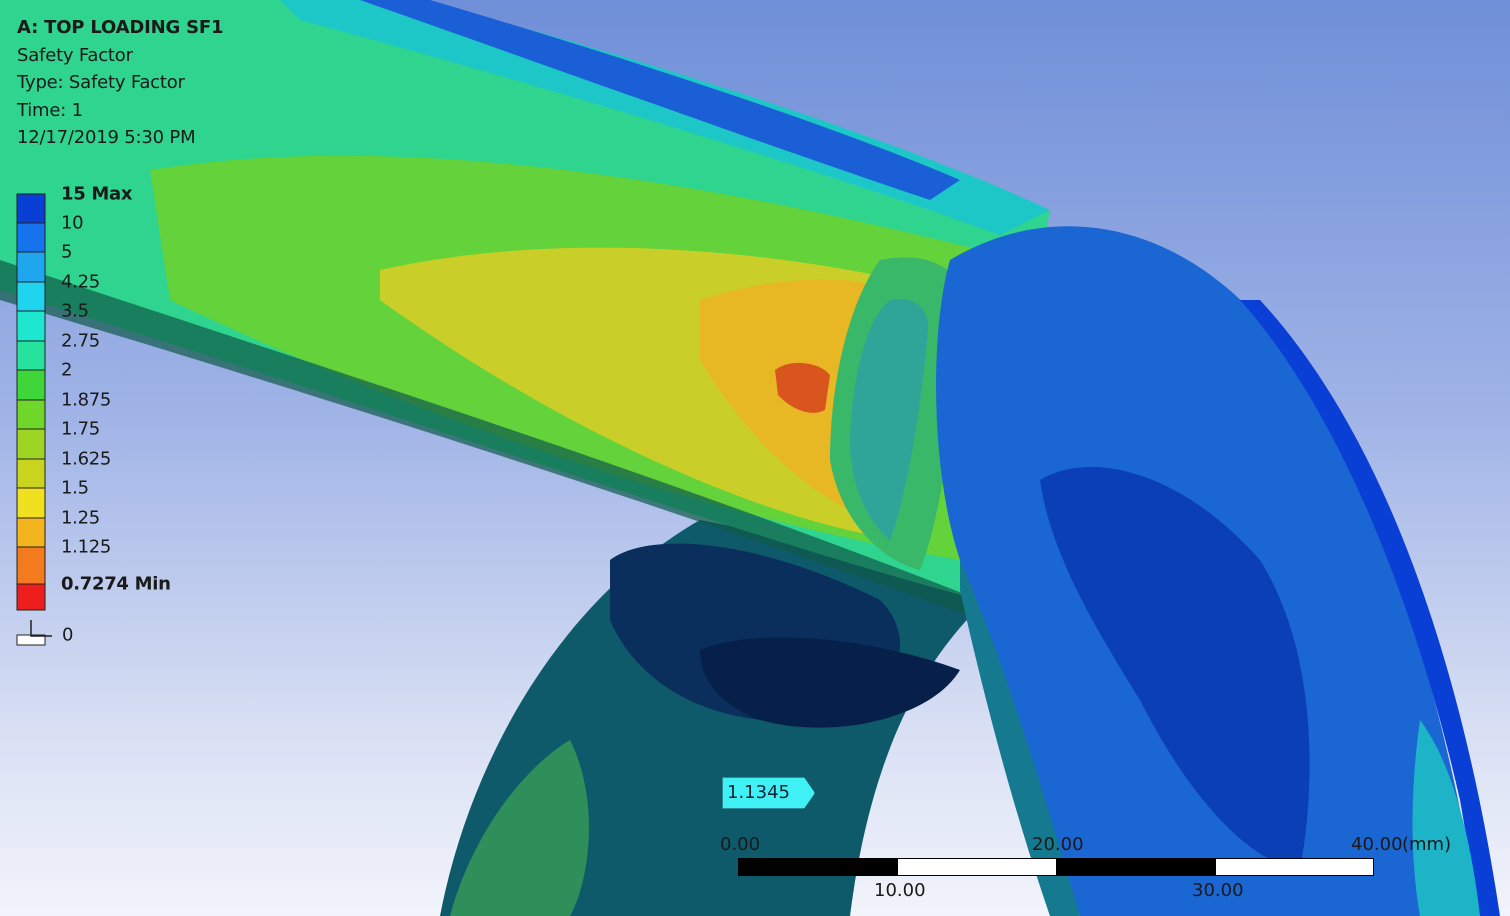 The height and width of the screenshot is (916, 1510). What do you see at coordinates (75, 311) in the screenshot?
I see `legend-label-4: 3.5` at bounding box center [75, 311].